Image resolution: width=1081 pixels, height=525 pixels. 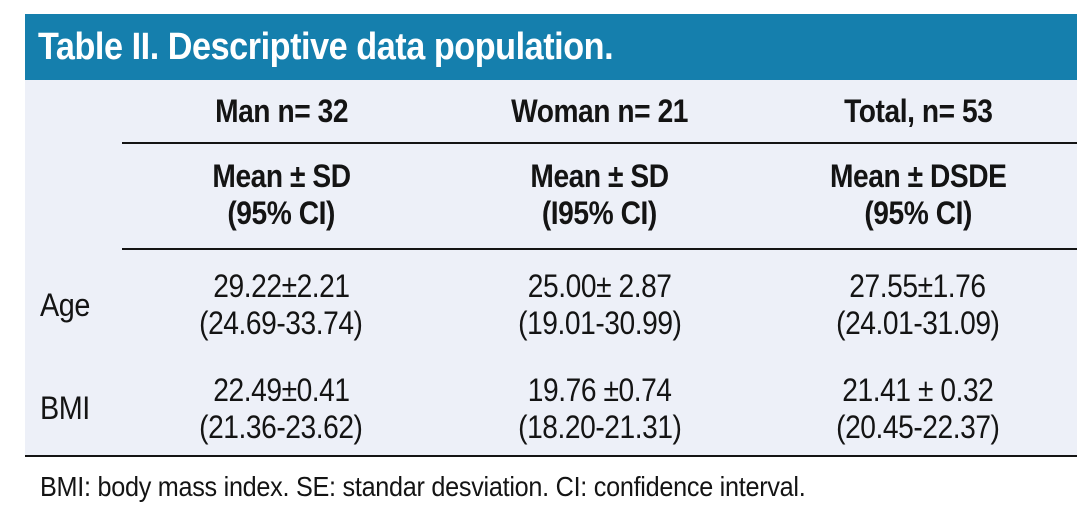 What do you see at coordinates (281, 286) in the screenshot?
I see `cell-age-man-mean: 29.22±2.21` at bounding box center [281, 286].